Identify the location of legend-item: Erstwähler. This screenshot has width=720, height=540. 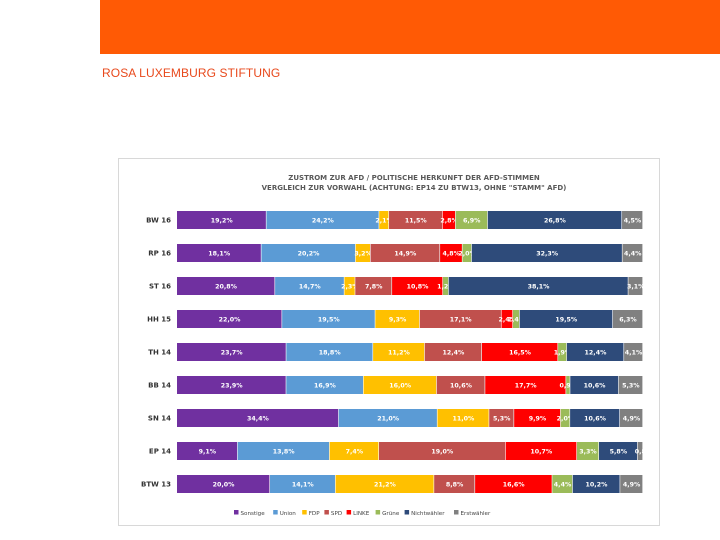
(472, 513).